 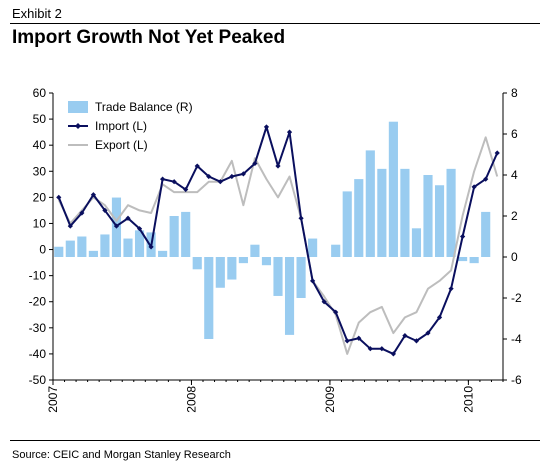 What do you see at coordinates (38, 302) in the screenshot?
I see `left-tick-label: -20` at bounding box center [38, 302].